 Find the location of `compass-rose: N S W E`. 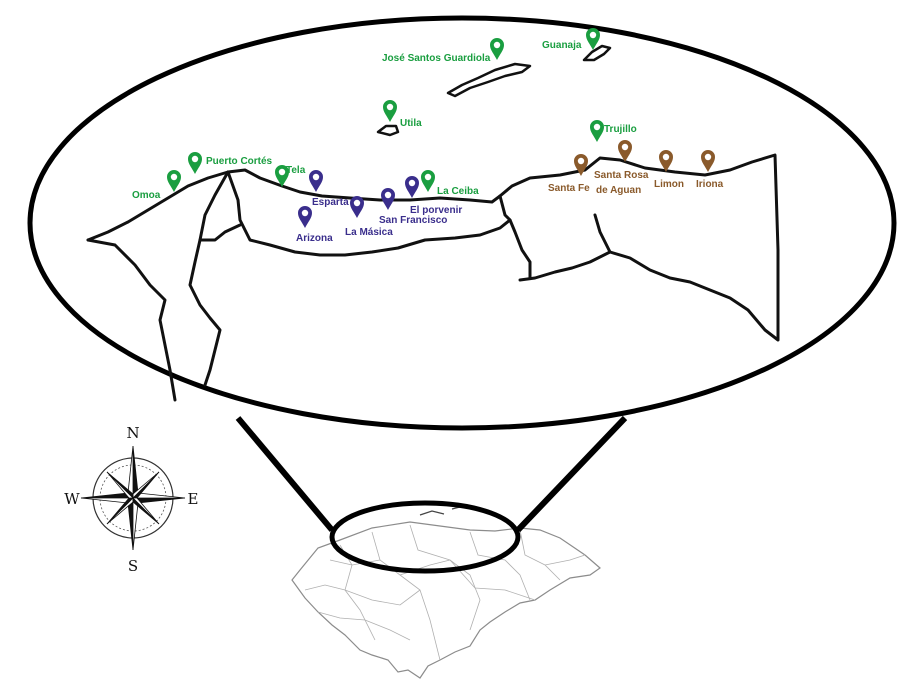

compass-rose: N S W E is located at coordinates (131, 499).